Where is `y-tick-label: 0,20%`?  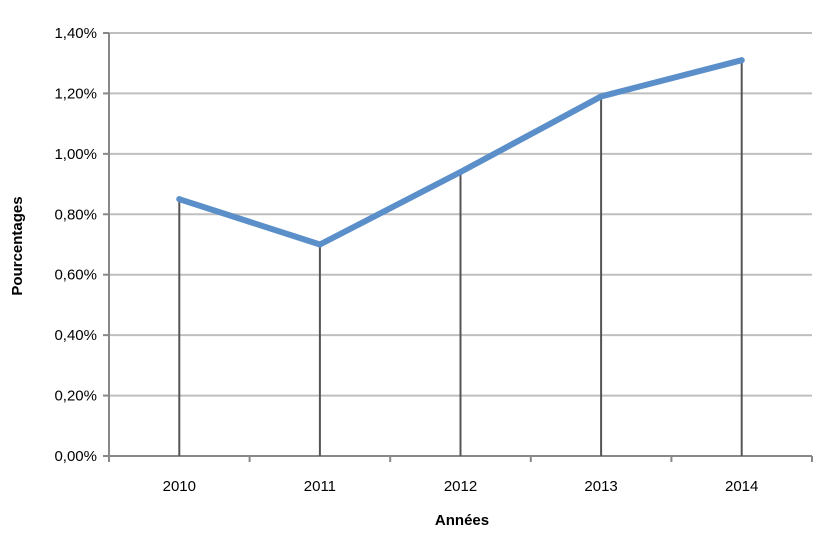 y-tick-label: 0,20% is located at coordinates (75, 396).